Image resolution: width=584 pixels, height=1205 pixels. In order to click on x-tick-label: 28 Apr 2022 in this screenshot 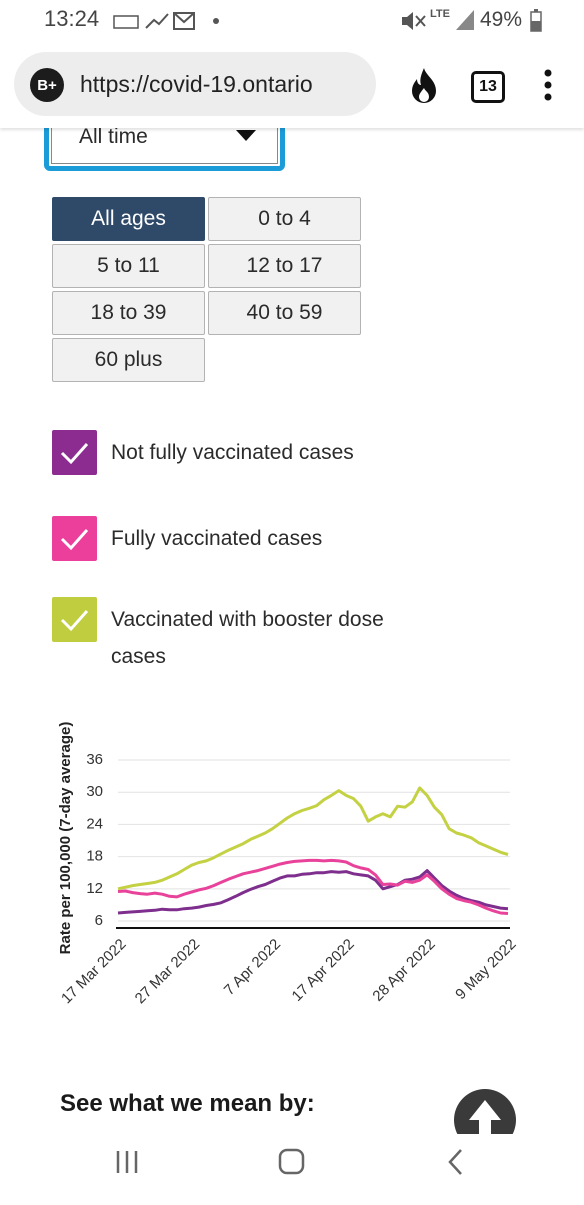, I will do `click(403, 970)`.